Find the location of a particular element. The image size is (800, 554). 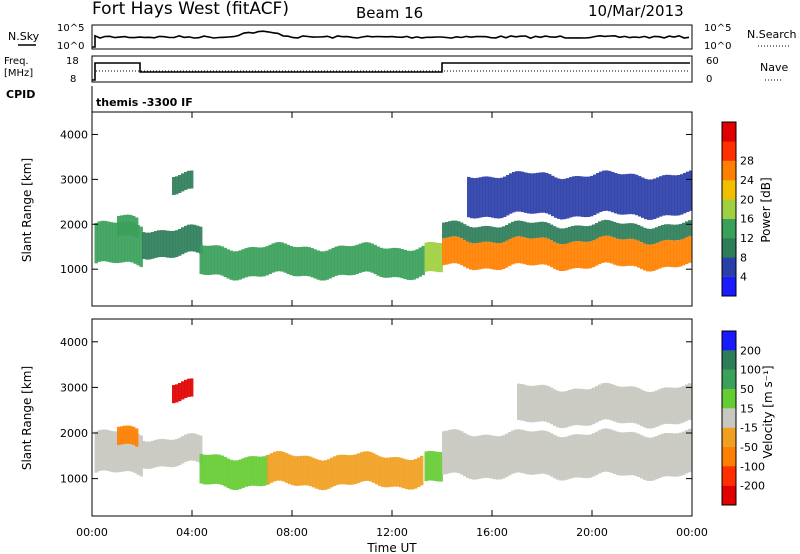

velocity-colorbar-tick-label: 15 is located at coordinates (747, 408).